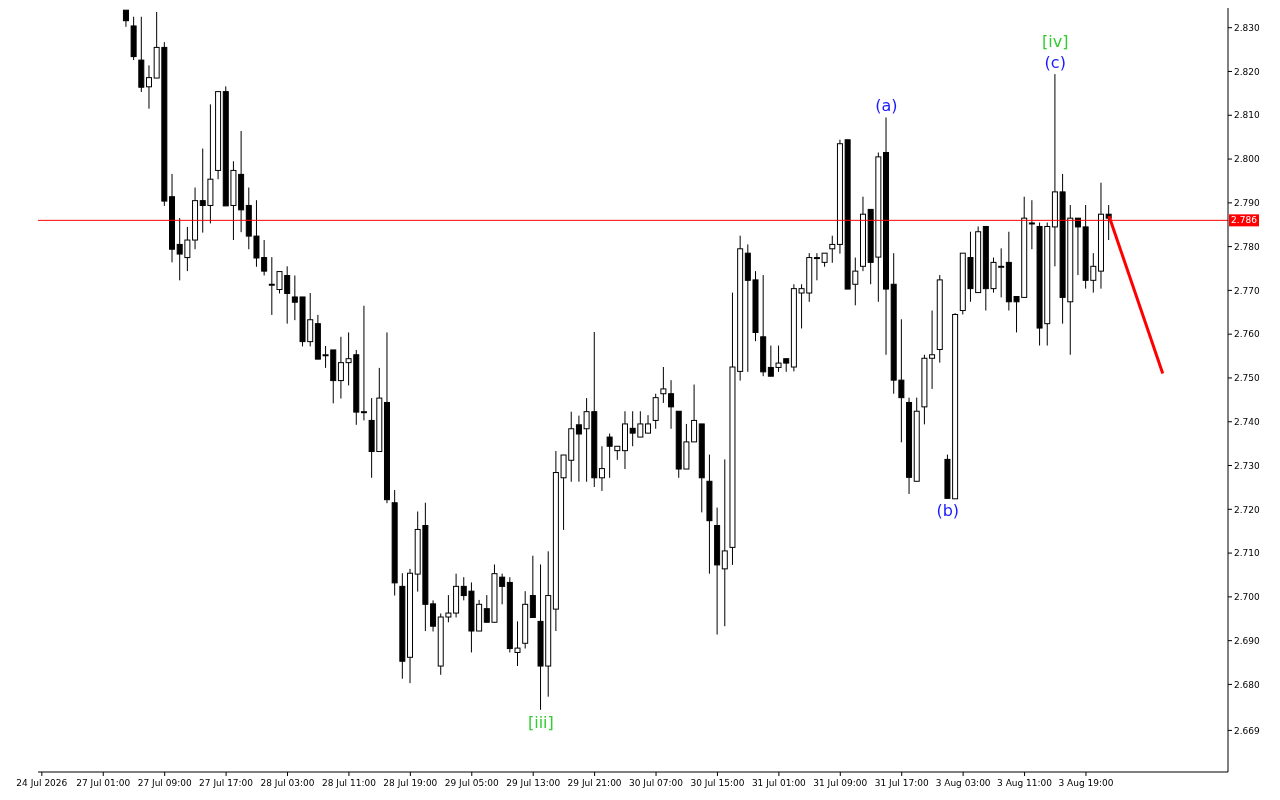 The image size is (1280, 800). Describe the element at coordinates (1247, 730) in the screenshot. I see `y-tick-label: 2.669` at that location.